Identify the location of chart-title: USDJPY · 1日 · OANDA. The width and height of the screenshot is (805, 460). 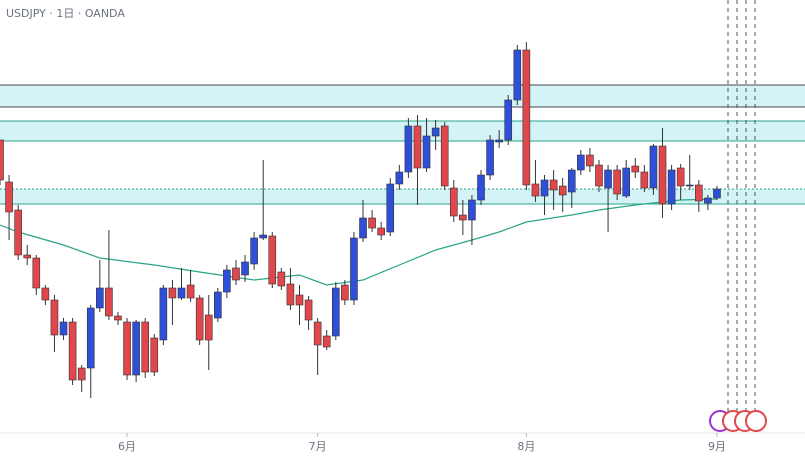
(65, 13).